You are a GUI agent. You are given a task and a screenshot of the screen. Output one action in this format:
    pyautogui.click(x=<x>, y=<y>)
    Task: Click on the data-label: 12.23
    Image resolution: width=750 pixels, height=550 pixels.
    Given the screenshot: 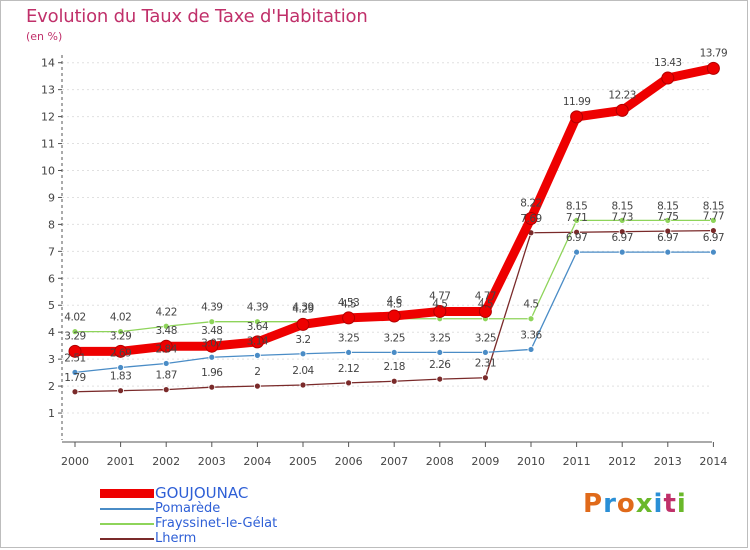 What is the action you would take?
    pyautogui.click(x=622, y=95)
    